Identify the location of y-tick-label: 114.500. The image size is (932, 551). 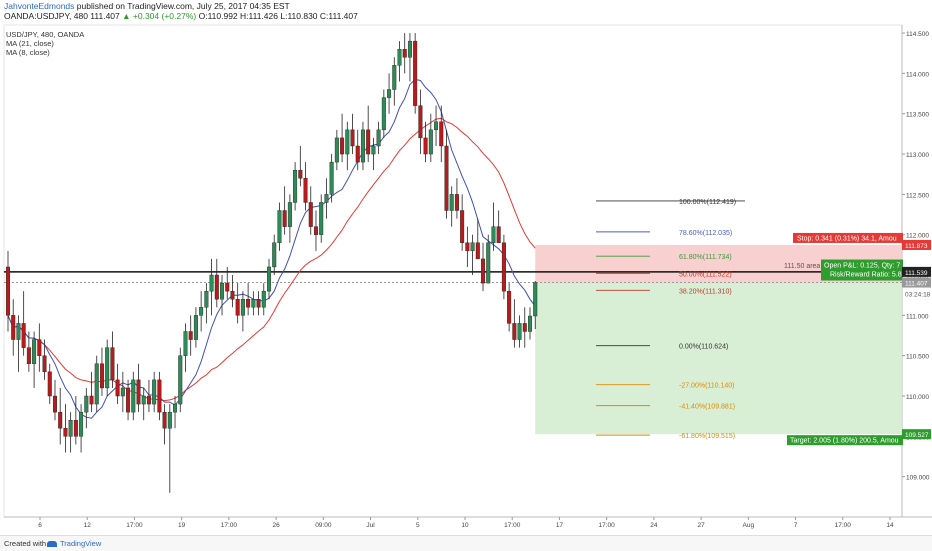
(917, 34).